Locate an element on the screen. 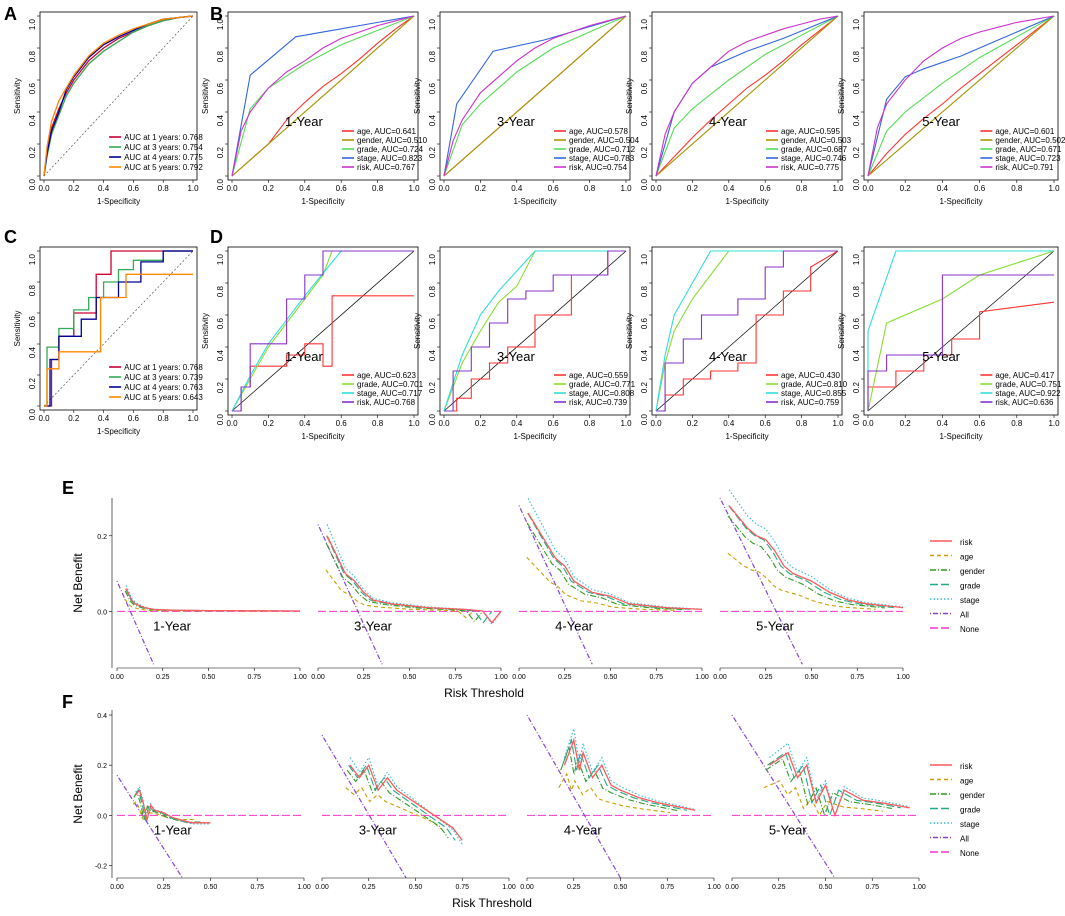 This screenshot has width=1065, height=916. panel-label-f: F is located at coordinates (67, 702).